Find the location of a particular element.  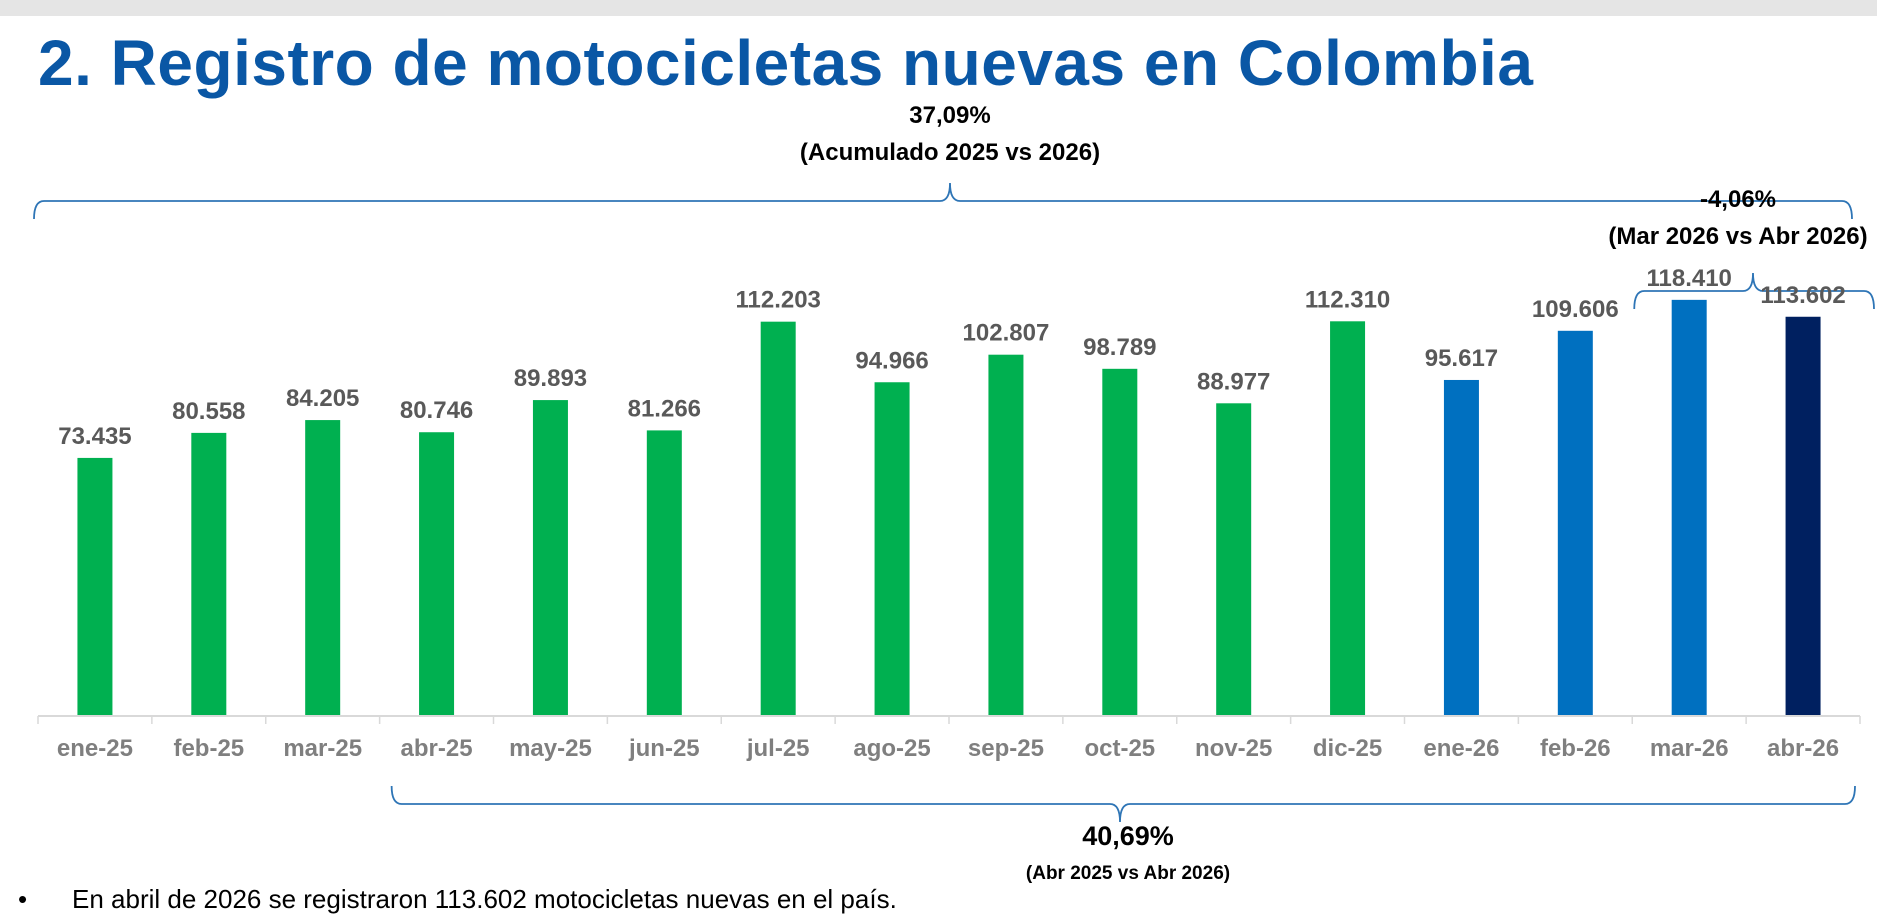

data-label-sep-25: 102.807 is located at coordinates (1006, 333).